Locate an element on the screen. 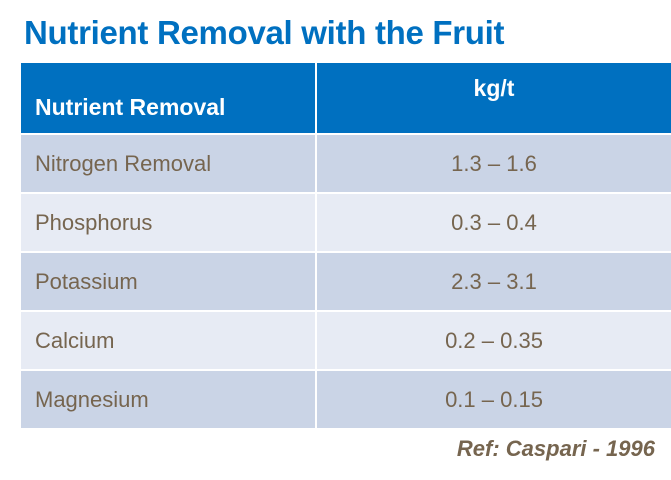  value-cell: 2.3 – 3.1 is located at coordinates (493, 281).